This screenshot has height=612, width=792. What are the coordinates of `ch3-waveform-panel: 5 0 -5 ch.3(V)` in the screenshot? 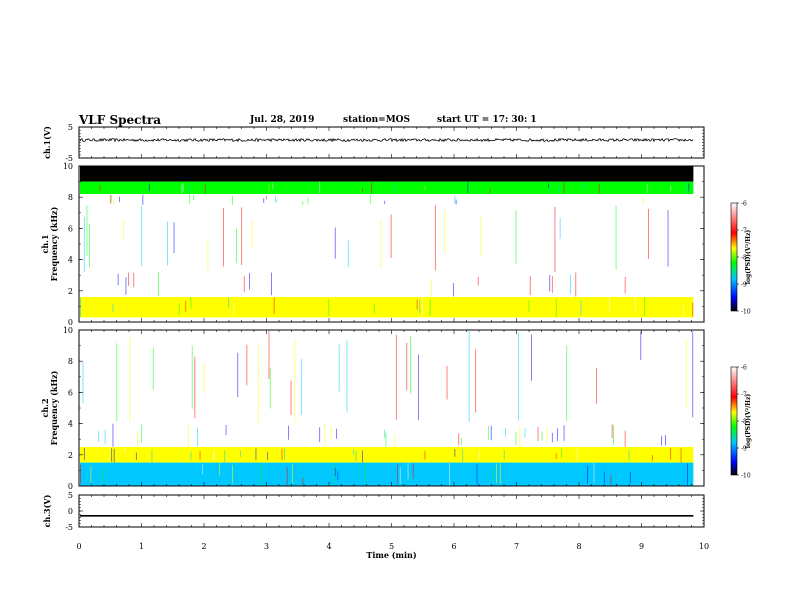 It's located at (373, 511).